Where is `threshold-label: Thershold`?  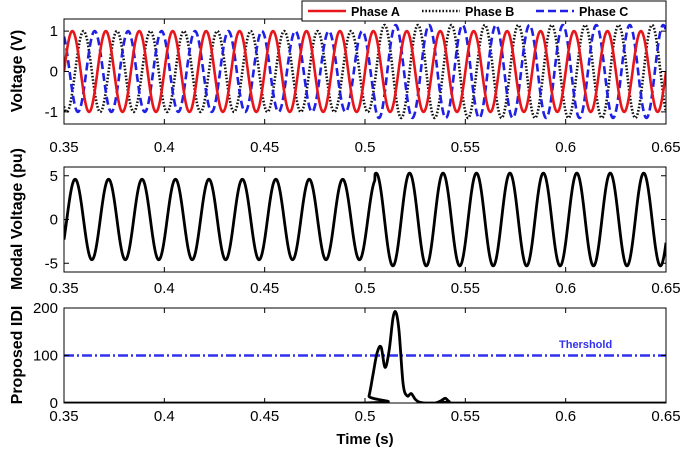
threshold-label: Thershold is located at coordinates (585, 345).